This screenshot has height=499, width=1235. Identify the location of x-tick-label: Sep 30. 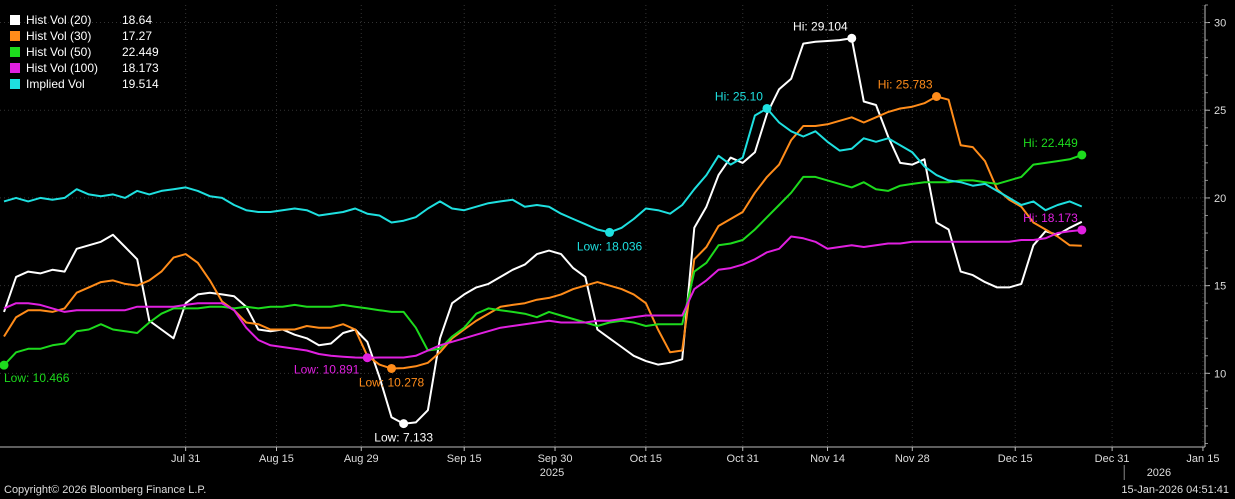
(555, 459).